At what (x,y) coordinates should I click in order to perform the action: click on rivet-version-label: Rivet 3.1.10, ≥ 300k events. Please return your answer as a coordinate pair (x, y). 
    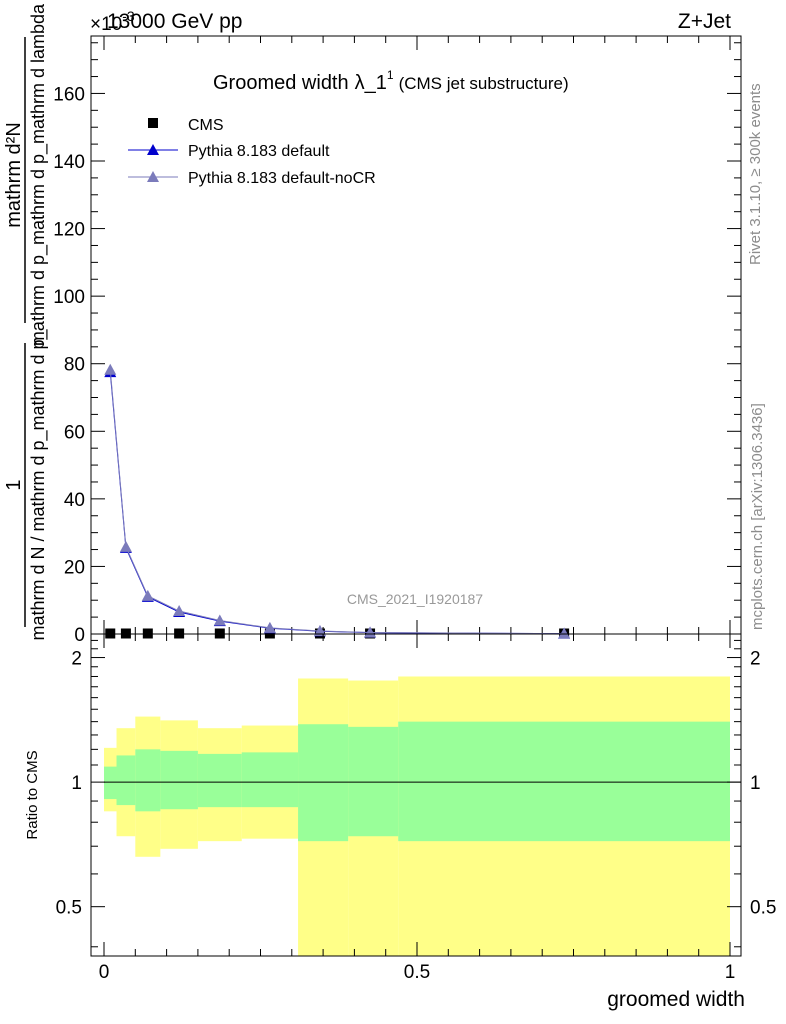
    Looking at the image, I should click on (755, 174).